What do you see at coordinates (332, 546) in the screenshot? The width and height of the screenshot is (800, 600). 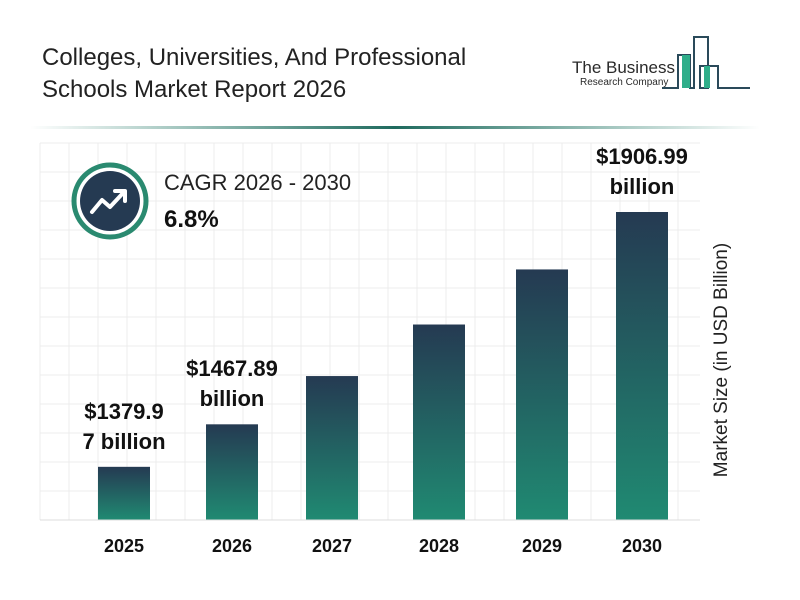 I see `x-tick-label: 2027` at bounding box center [332, 546].